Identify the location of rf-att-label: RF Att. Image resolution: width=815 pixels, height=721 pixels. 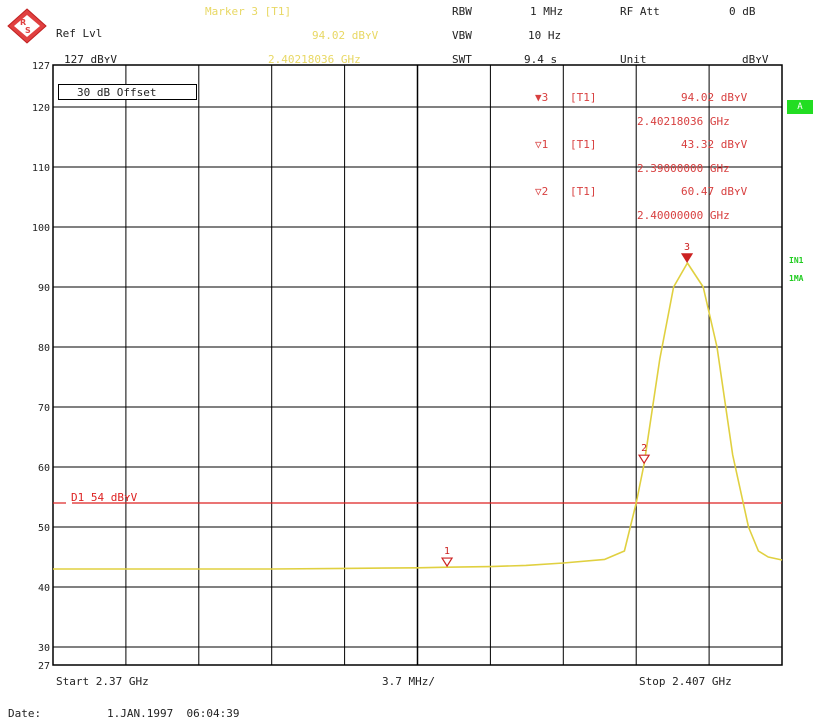
(640, 11).